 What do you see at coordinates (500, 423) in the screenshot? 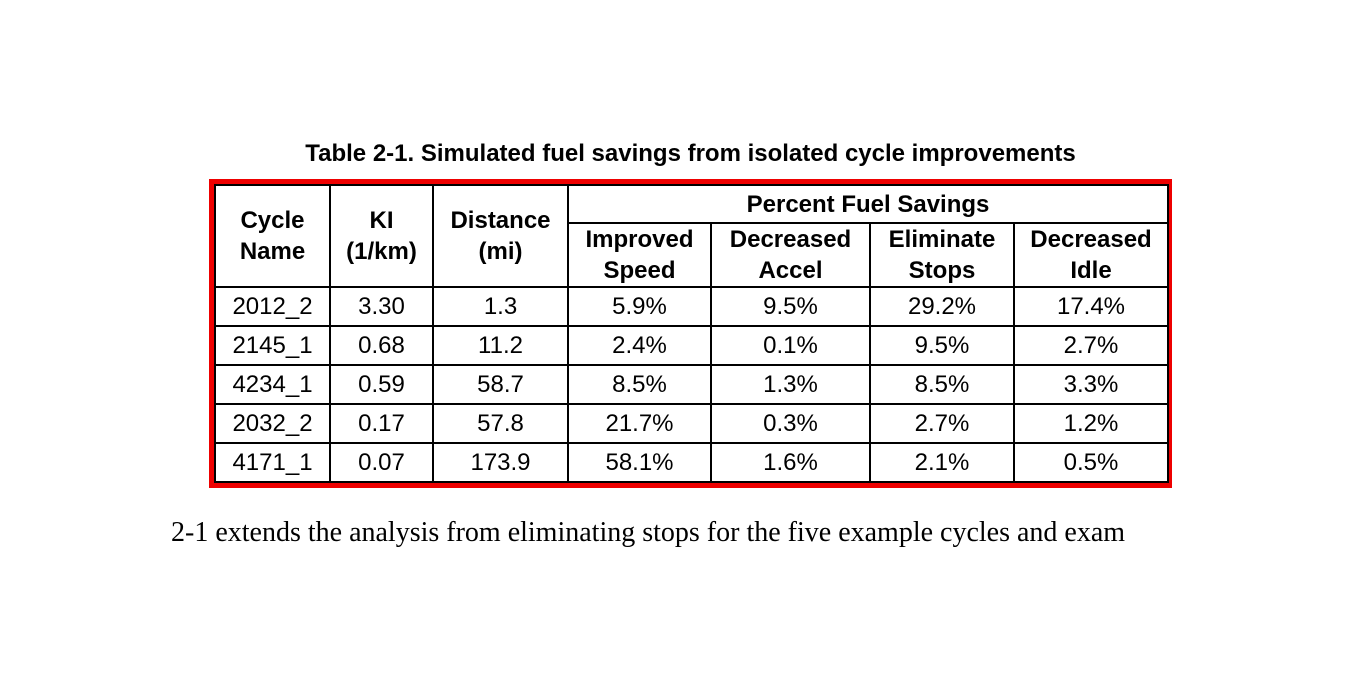
I see `cell-distance: 57.8` at bounding box center [500, 423].